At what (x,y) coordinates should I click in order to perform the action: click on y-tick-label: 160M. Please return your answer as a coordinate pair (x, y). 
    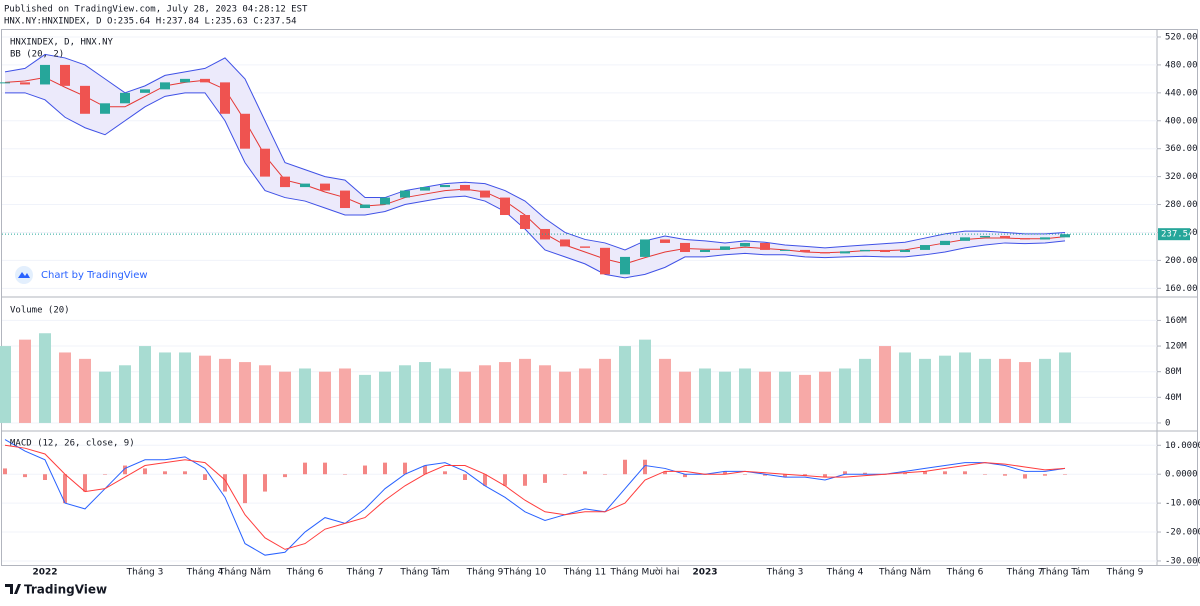
    Looking at the image, I should click on (1176, 321).